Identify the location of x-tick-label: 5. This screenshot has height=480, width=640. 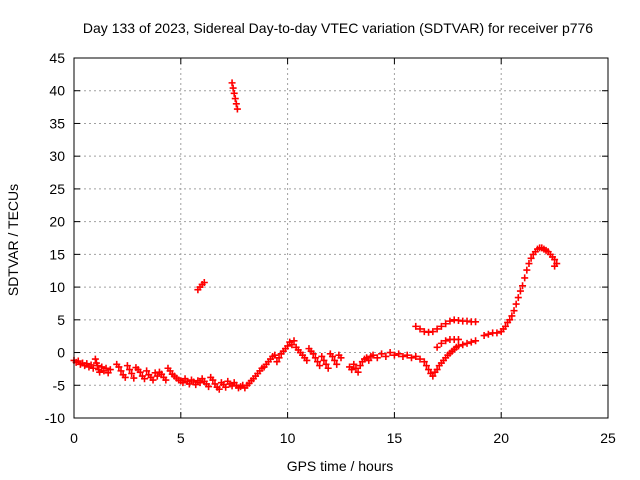
(181, 438).